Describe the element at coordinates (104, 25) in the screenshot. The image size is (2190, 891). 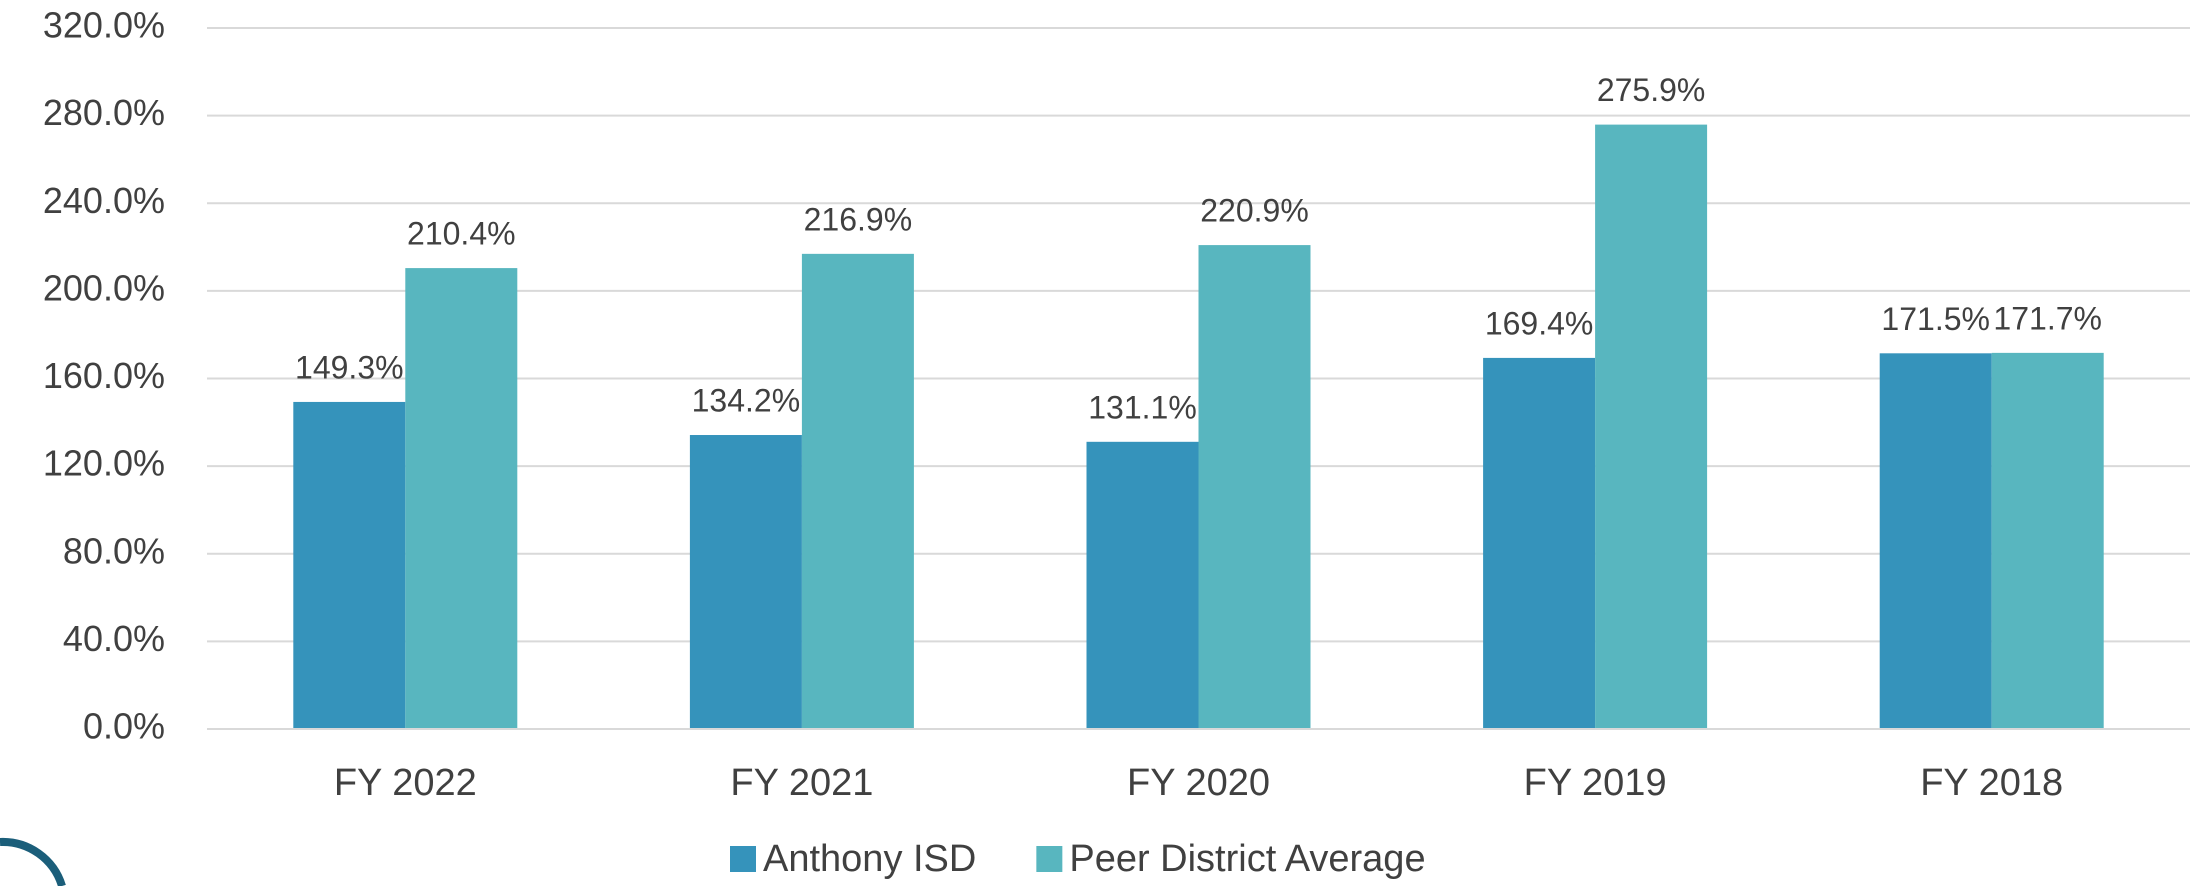
I see `y-tick-label: 320.0%` at that location.